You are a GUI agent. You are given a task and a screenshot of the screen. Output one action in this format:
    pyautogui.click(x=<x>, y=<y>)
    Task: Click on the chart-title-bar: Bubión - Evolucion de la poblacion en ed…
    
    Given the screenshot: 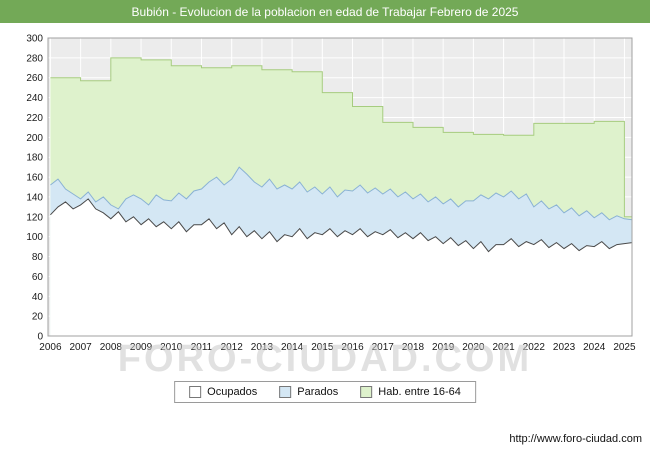 What is the action you would take?
    pyautogui.click(x=325, y=11)
    